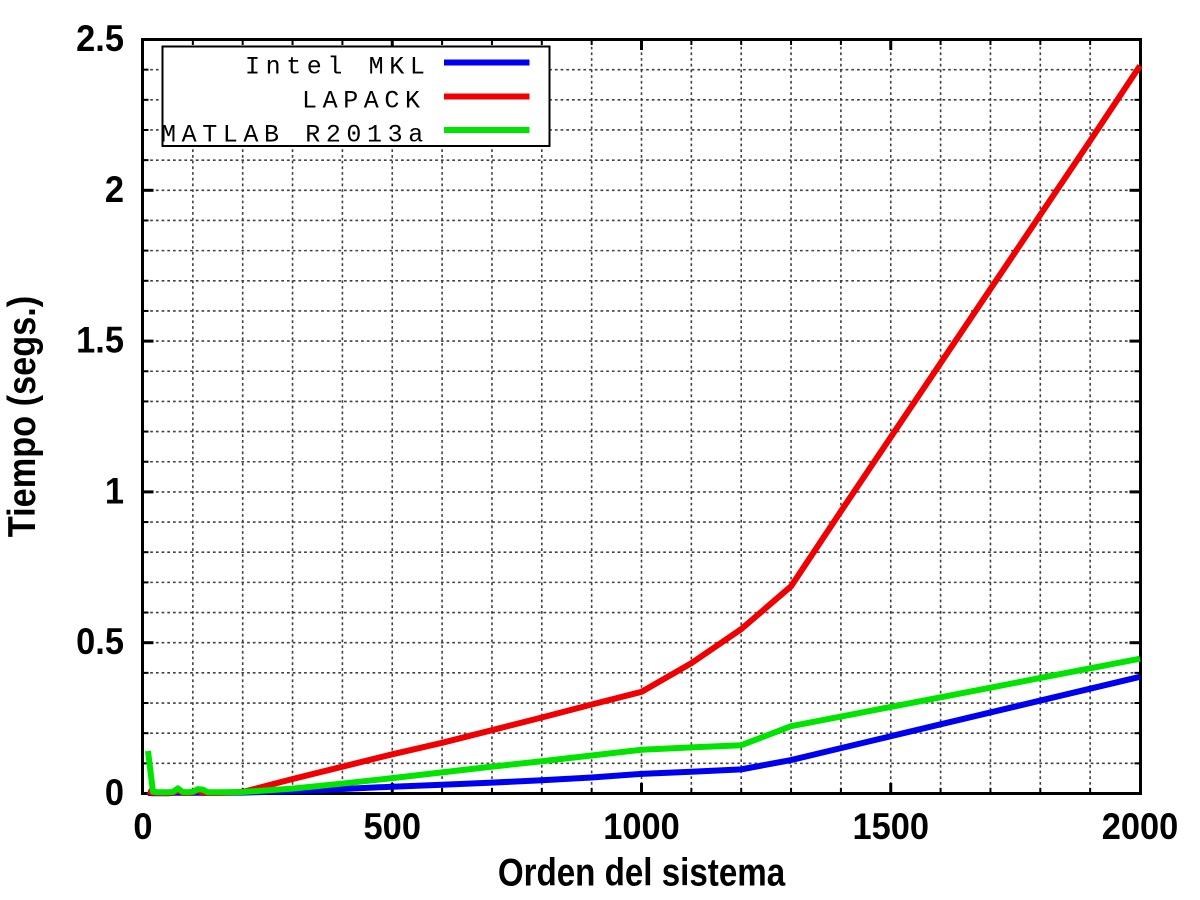 The width and height of the screenshot is (1200, 900). What do you see at coordinates (295, 135) in the screenshot?
I see `svg-text: MATLAB R2013a` at bounding box center [295, 135].